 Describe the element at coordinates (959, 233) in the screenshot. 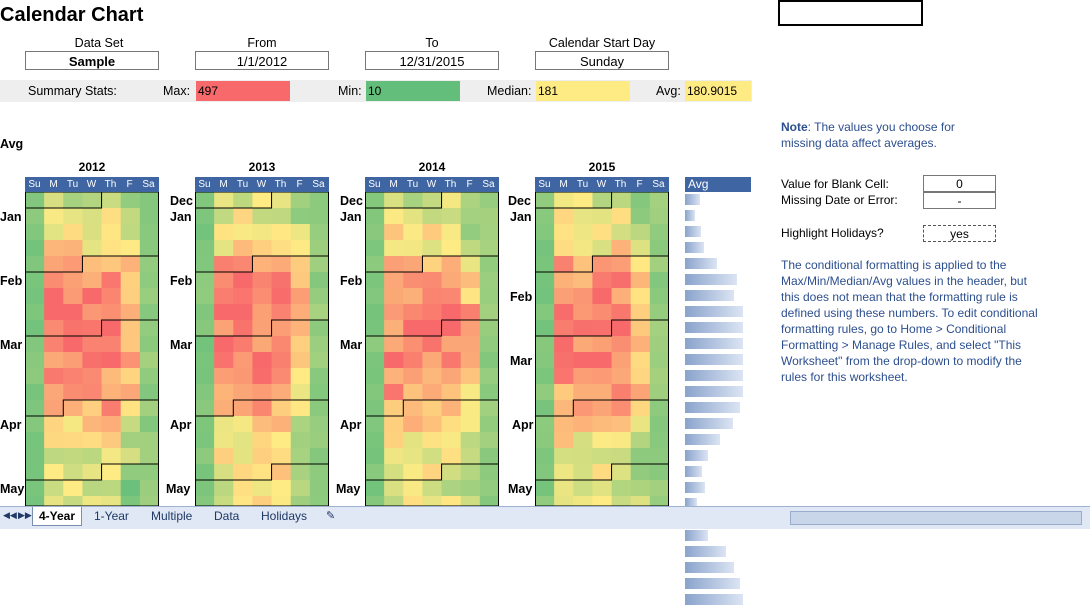

I see `highlight-holidays-field: yes` at that location.